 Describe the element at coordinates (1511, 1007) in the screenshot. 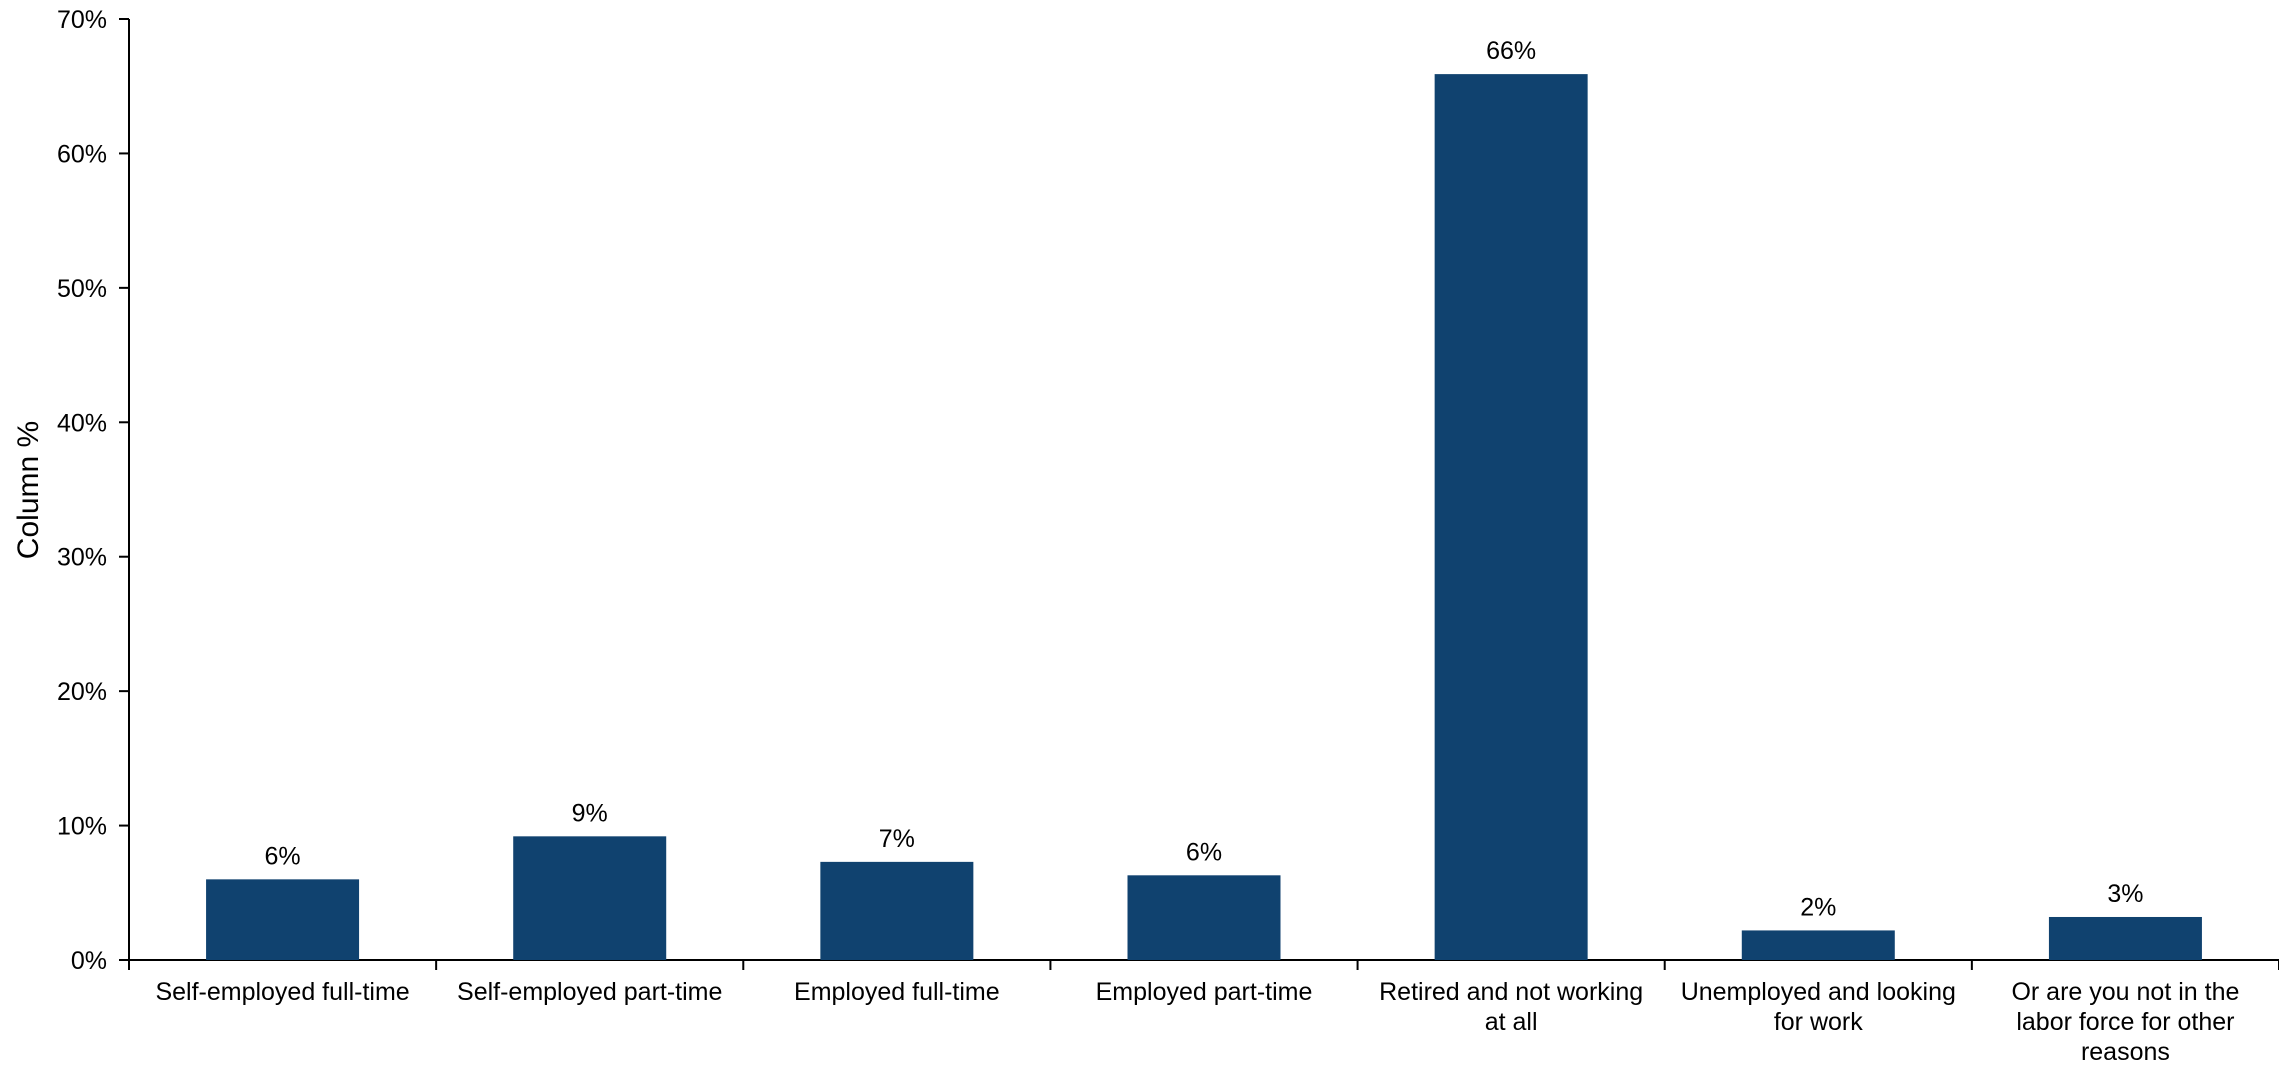

I see `category-label: Retired and not working at all` at that location.